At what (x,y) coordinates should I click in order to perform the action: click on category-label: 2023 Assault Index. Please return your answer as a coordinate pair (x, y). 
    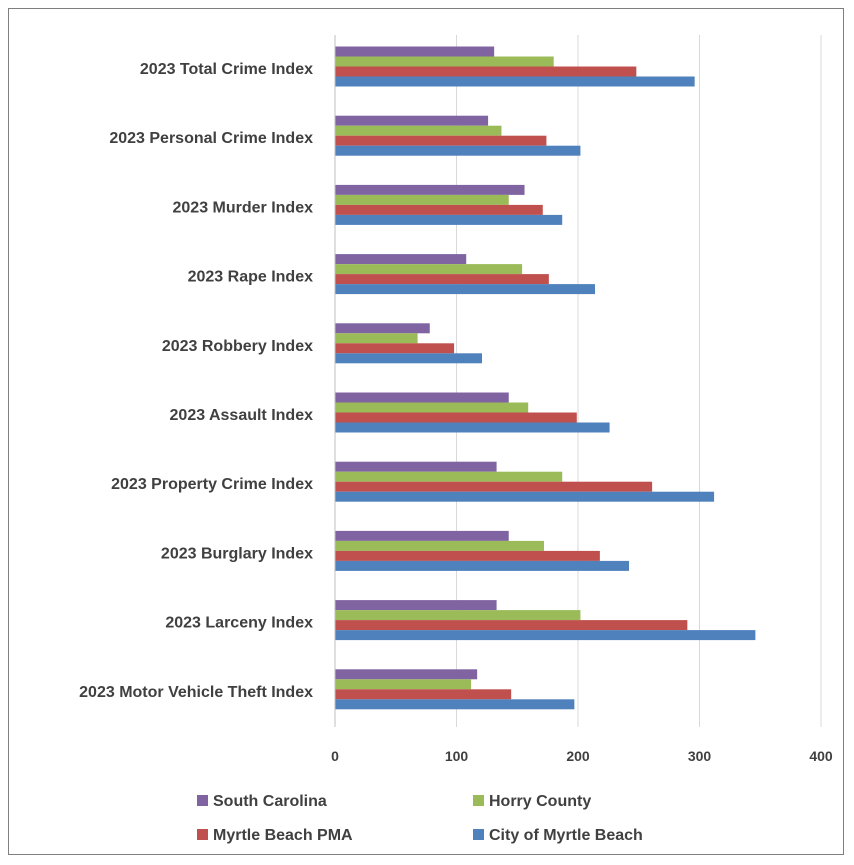
    Looking at the image, I should click on (242, 415).